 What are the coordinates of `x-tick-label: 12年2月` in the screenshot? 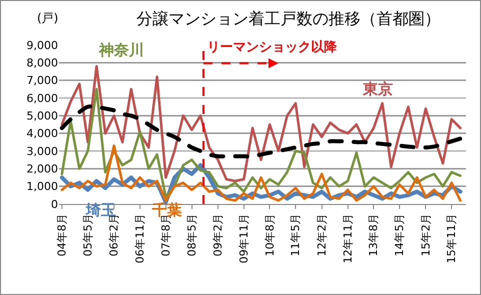 It's located at (321, 234).